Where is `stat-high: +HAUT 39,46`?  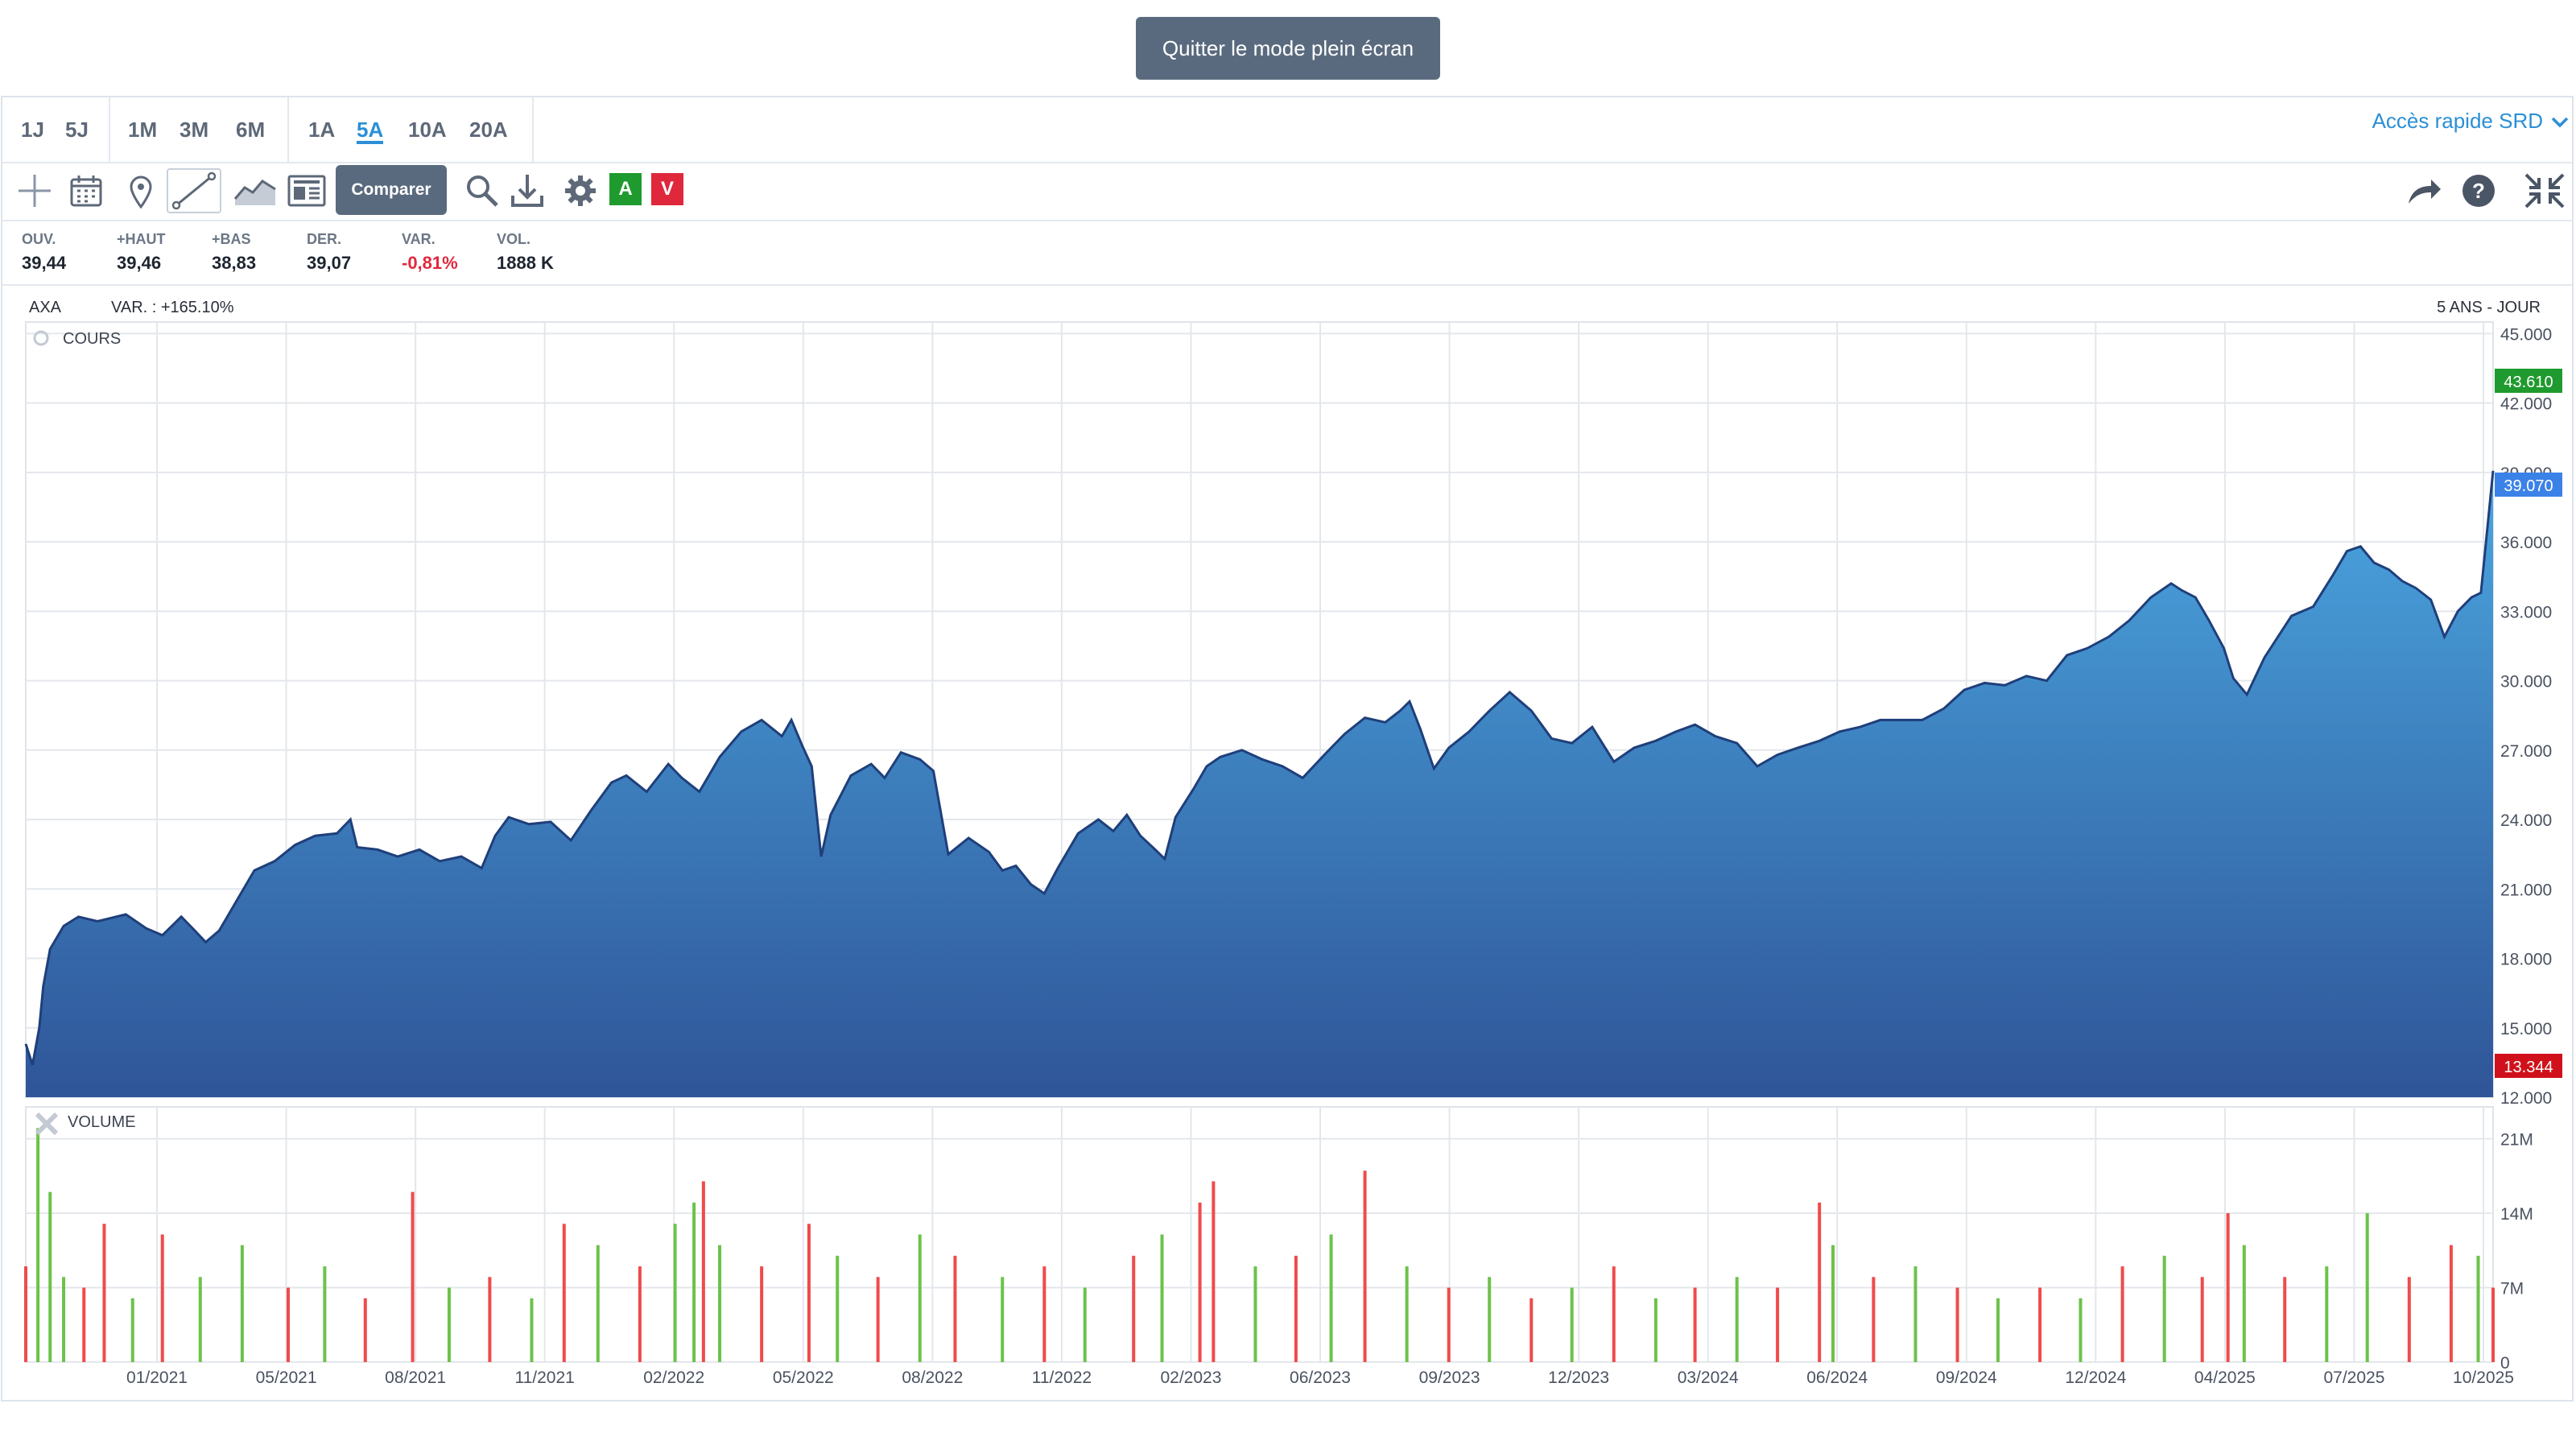 stat-high: +HAUT 39,46 is located at coordinates (141, 252).